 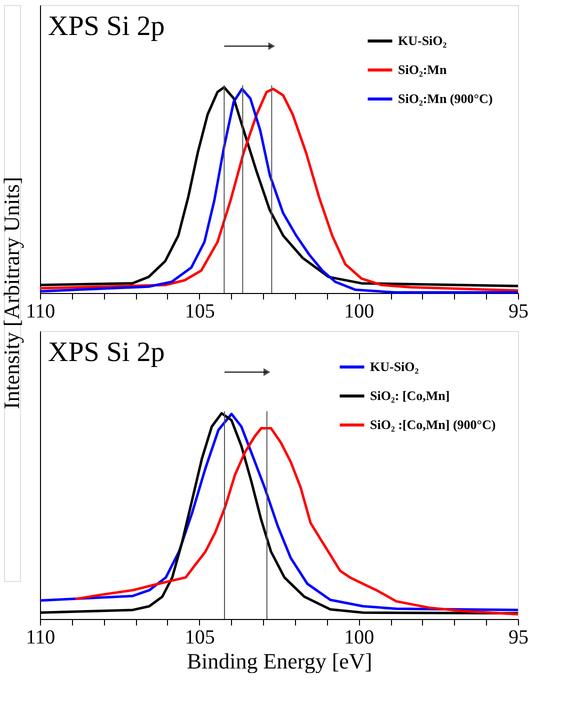 What do you see at coordinates (423, 69) in the screenshot?
I see `legend-label: SiO₂:Mn` at bounding box center [423, 69].